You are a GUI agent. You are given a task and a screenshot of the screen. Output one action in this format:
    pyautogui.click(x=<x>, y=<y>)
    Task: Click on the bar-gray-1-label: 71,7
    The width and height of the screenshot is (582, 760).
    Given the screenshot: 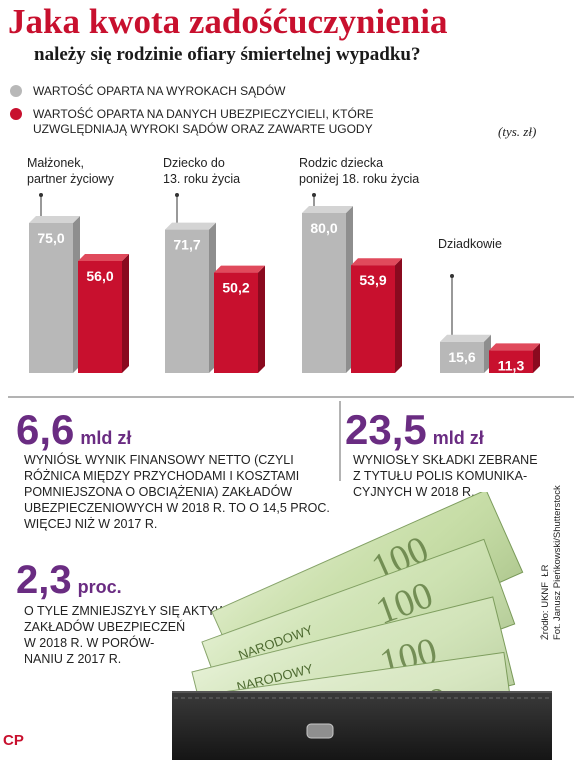 What is the action you would take?
    pyautogui.click(x=186, y=245)
    